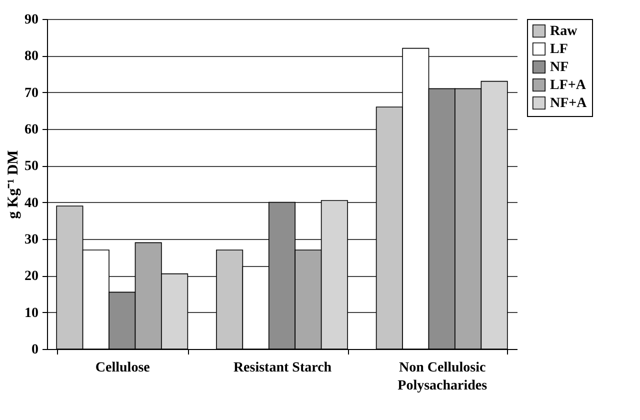 The image size is (640, 420). Describe the element at coordinates (568, 85) in the screenshot. I see `legend-label: LF+A` at that location.